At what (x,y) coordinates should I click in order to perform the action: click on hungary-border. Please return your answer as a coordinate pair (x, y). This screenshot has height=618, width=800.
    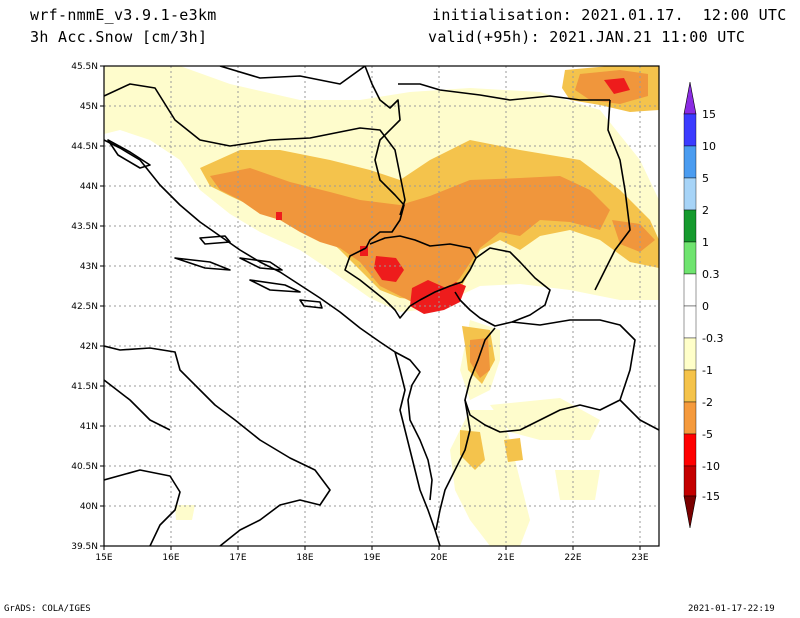
    Looking at the image, I should click on (292, 75).